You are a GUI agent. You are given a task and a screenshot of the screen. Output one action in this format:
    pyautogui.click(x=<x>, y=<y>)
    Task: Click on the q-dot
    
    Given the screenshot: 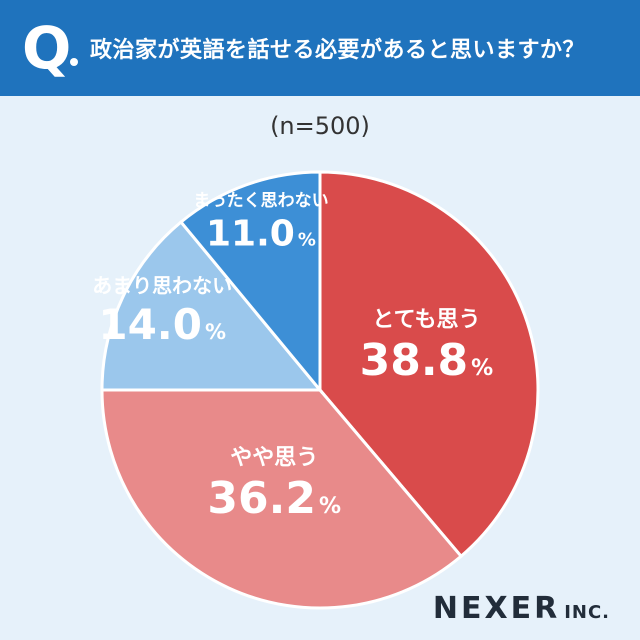 What is the action you would take?
    pyautogui.click(x=74, y=62)
    